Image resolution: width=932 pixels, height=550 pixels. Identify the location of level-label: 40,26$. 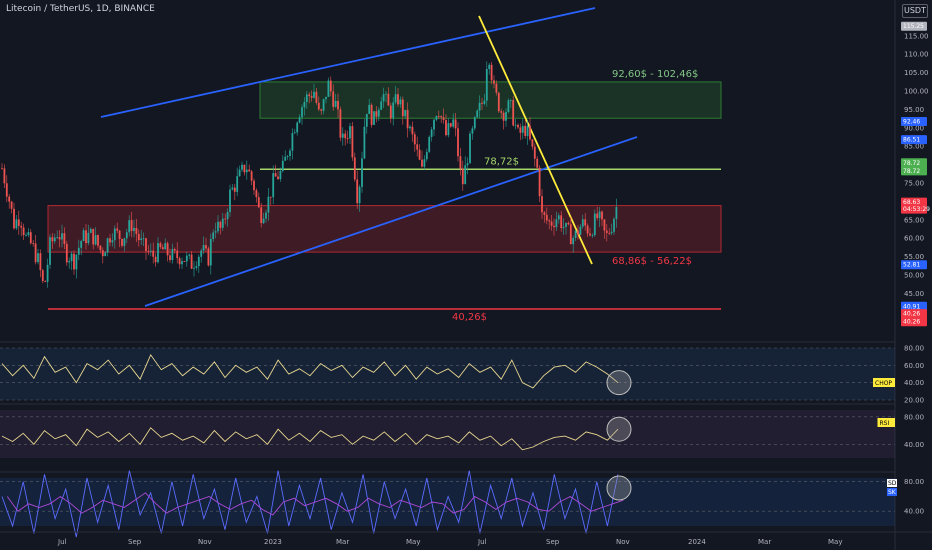
(469, 317).